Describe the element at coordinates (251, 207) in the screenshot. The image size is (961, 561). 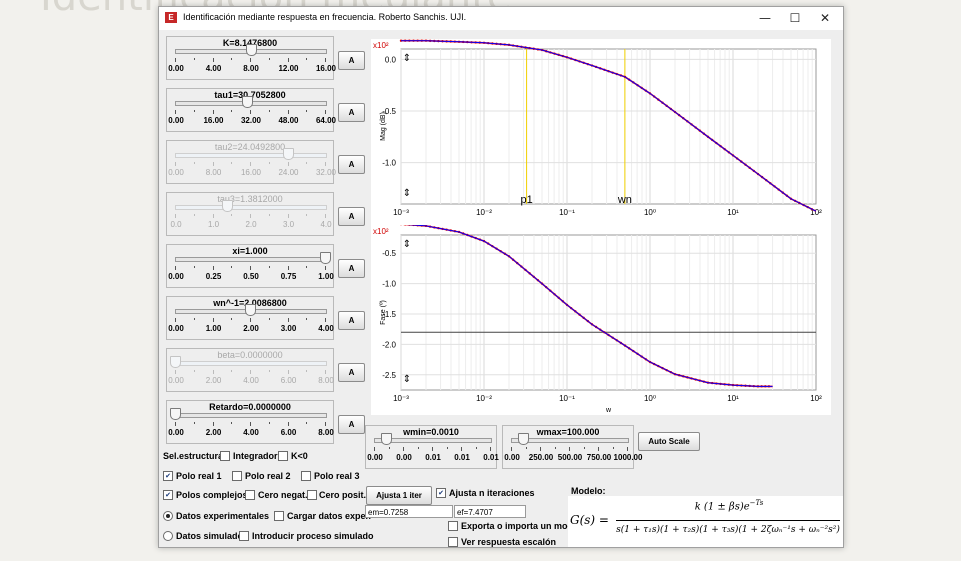
I see `slider-track-tau3` at that location.